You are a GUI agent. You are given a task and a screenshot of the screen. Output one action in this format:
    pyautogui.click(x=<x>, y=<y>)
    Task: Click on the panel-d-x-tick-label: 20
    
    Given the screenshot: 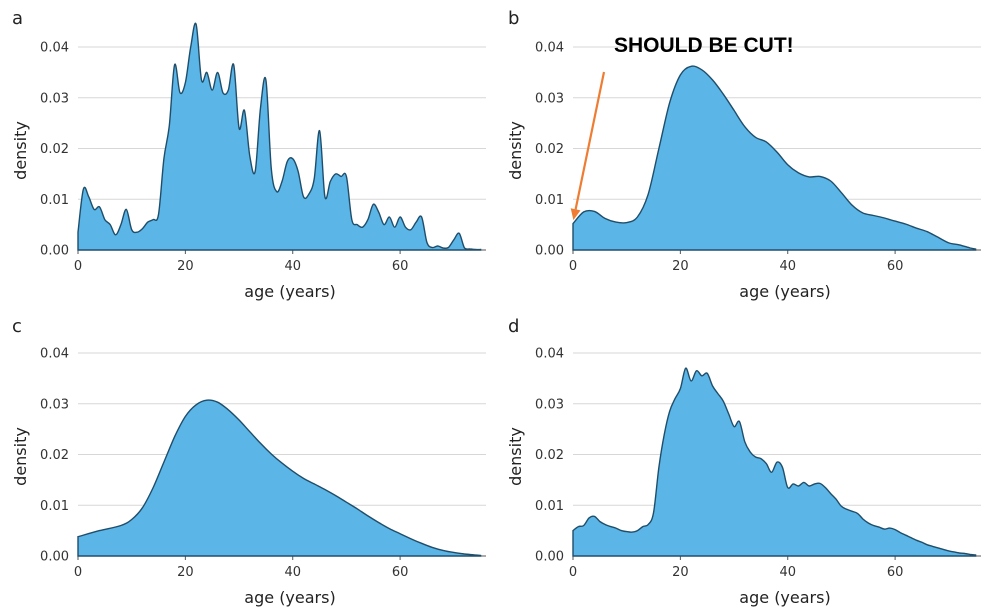 What is the action you would take?
    pyautogui.click(x=680, y=572)
    